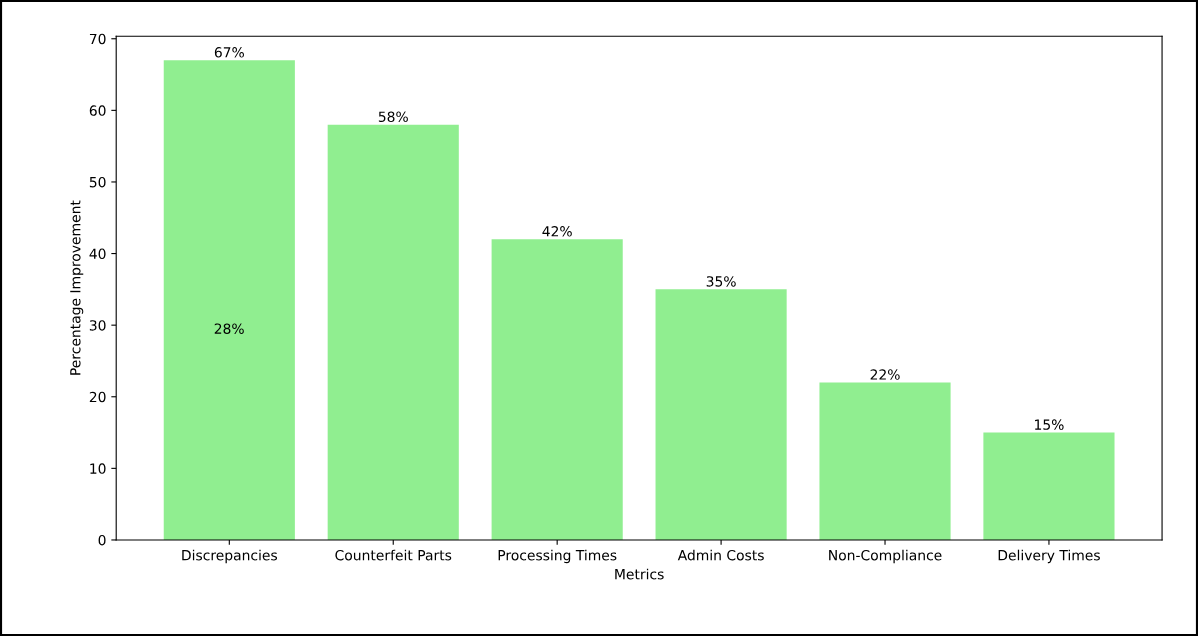 This screenshot has width=1198, height=636. What do you see at coordinates (97, 254) in the screenshot?
I see `y-tick-label: 40` at bounding box center [97, 254].